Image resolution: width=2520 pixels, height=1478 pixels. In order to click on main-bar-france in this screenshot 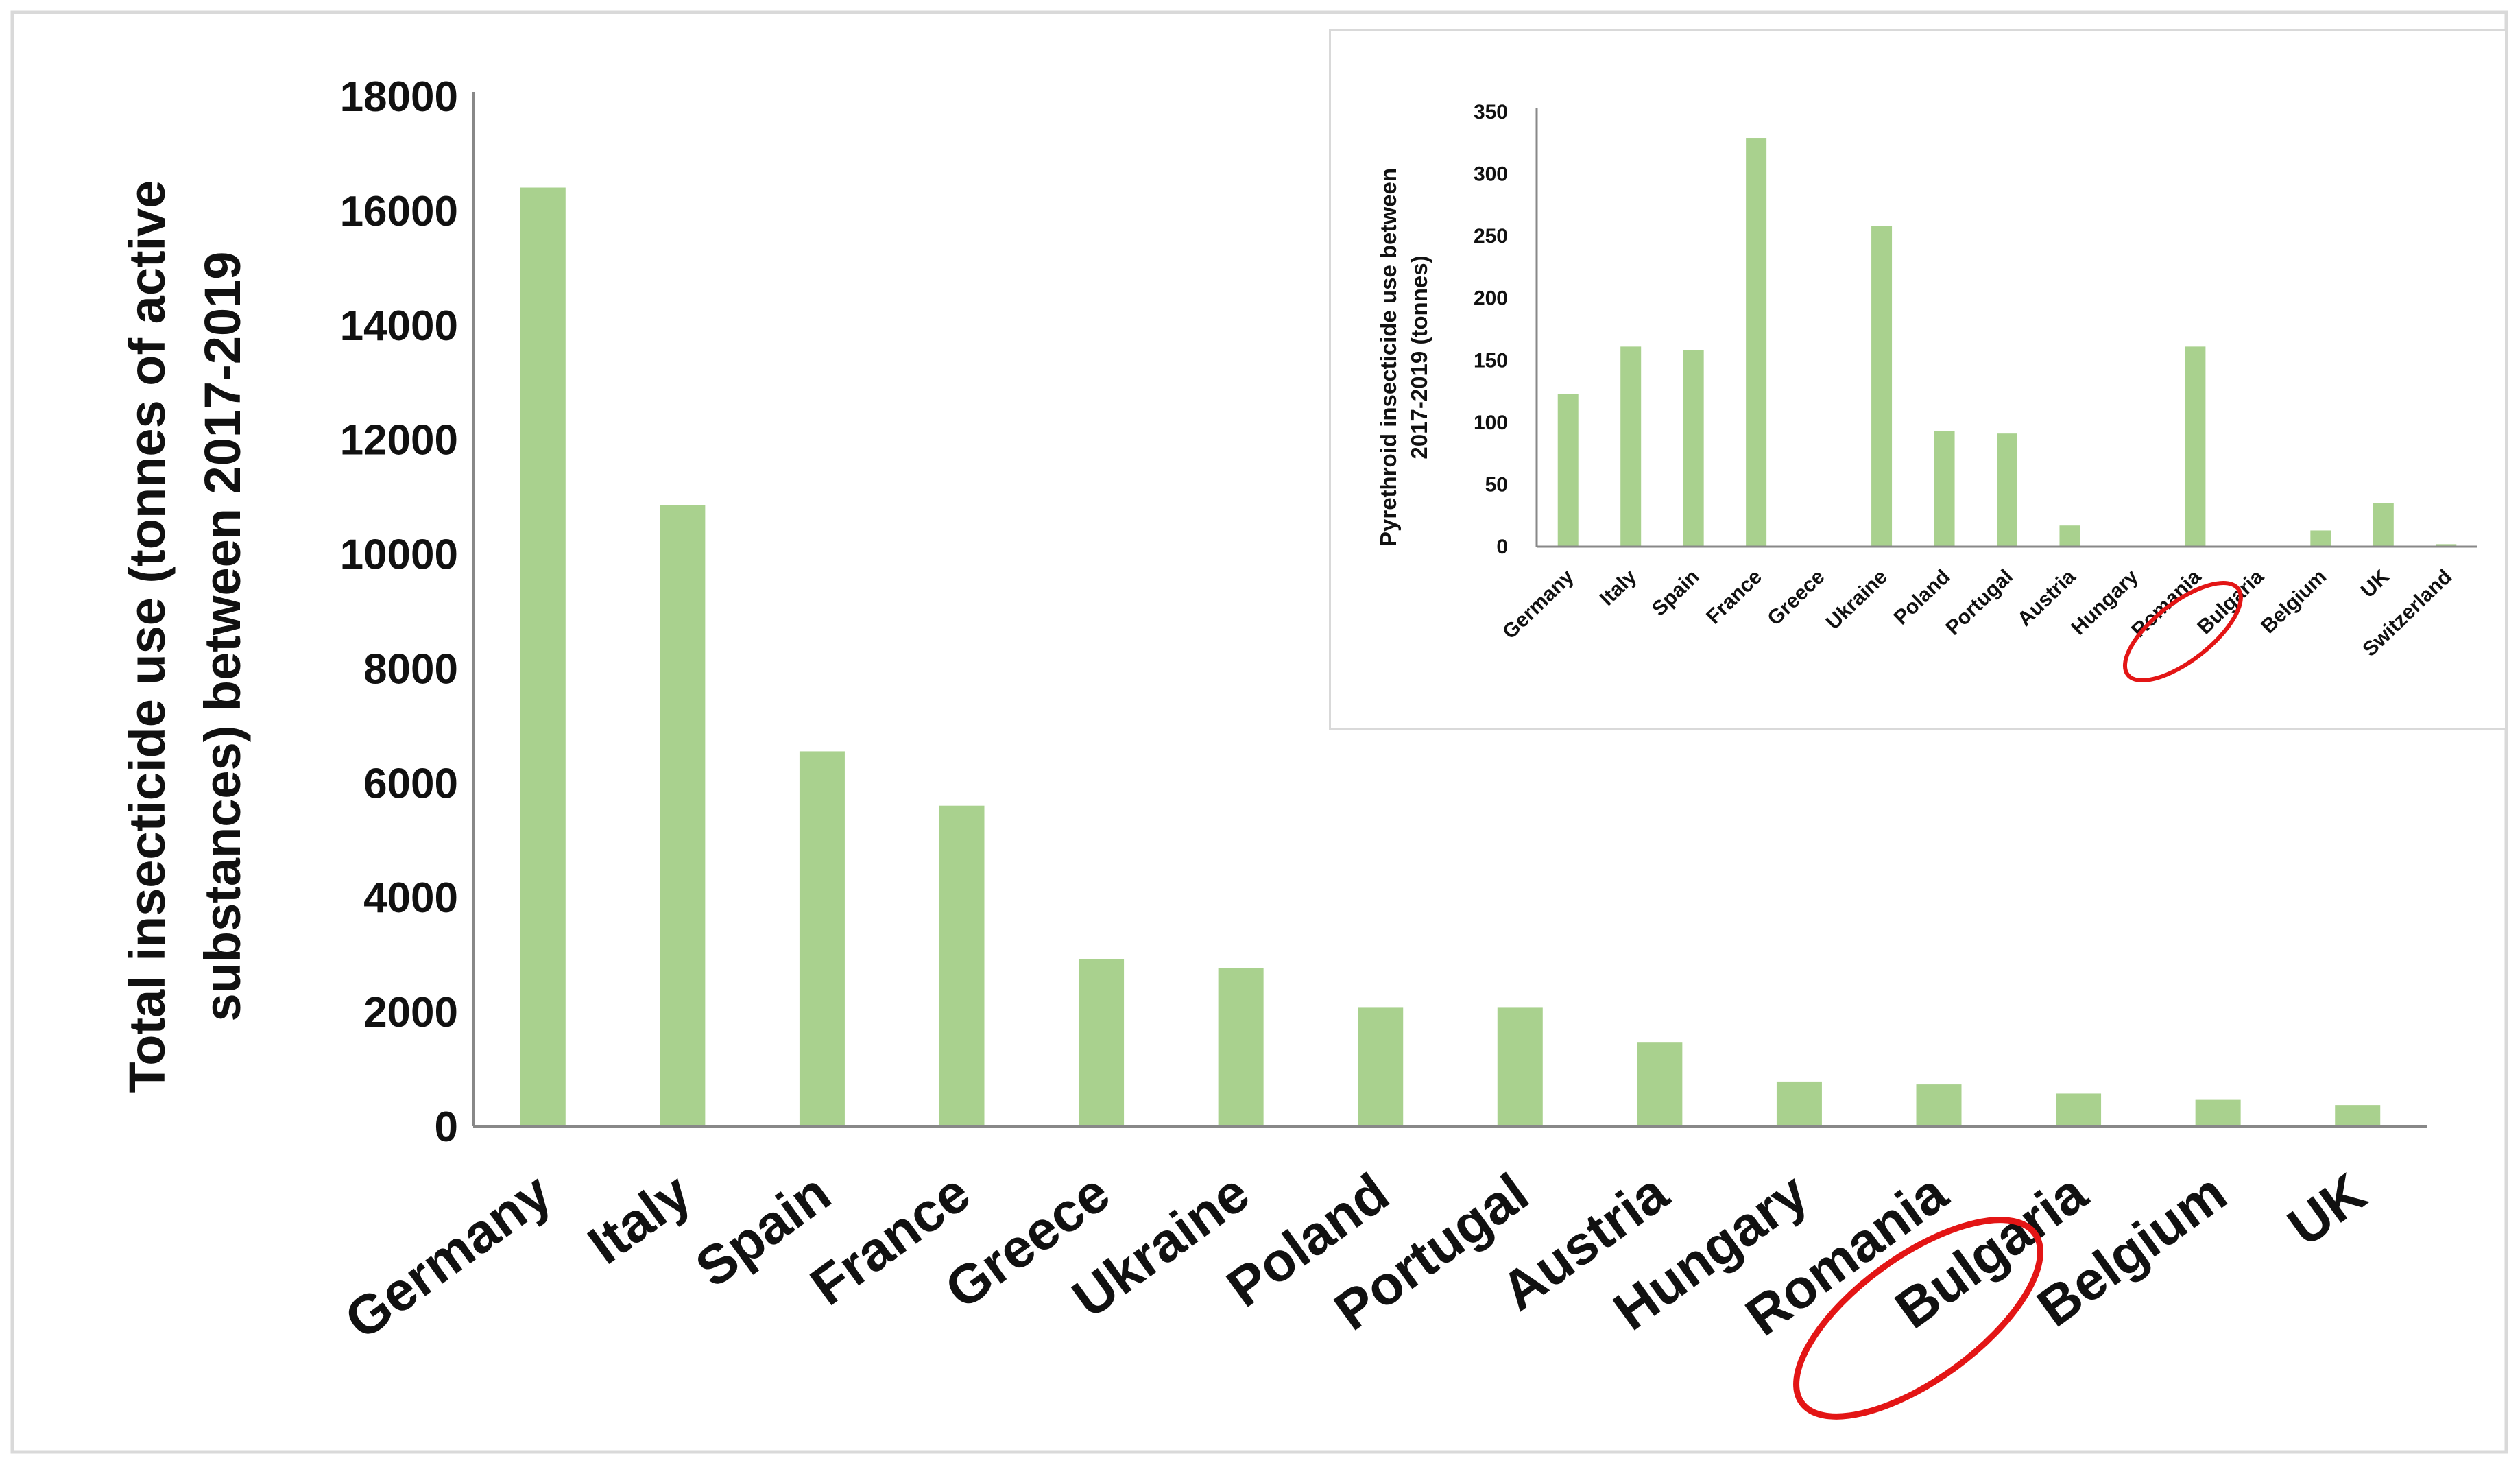, I will do `click(962, 965)`.